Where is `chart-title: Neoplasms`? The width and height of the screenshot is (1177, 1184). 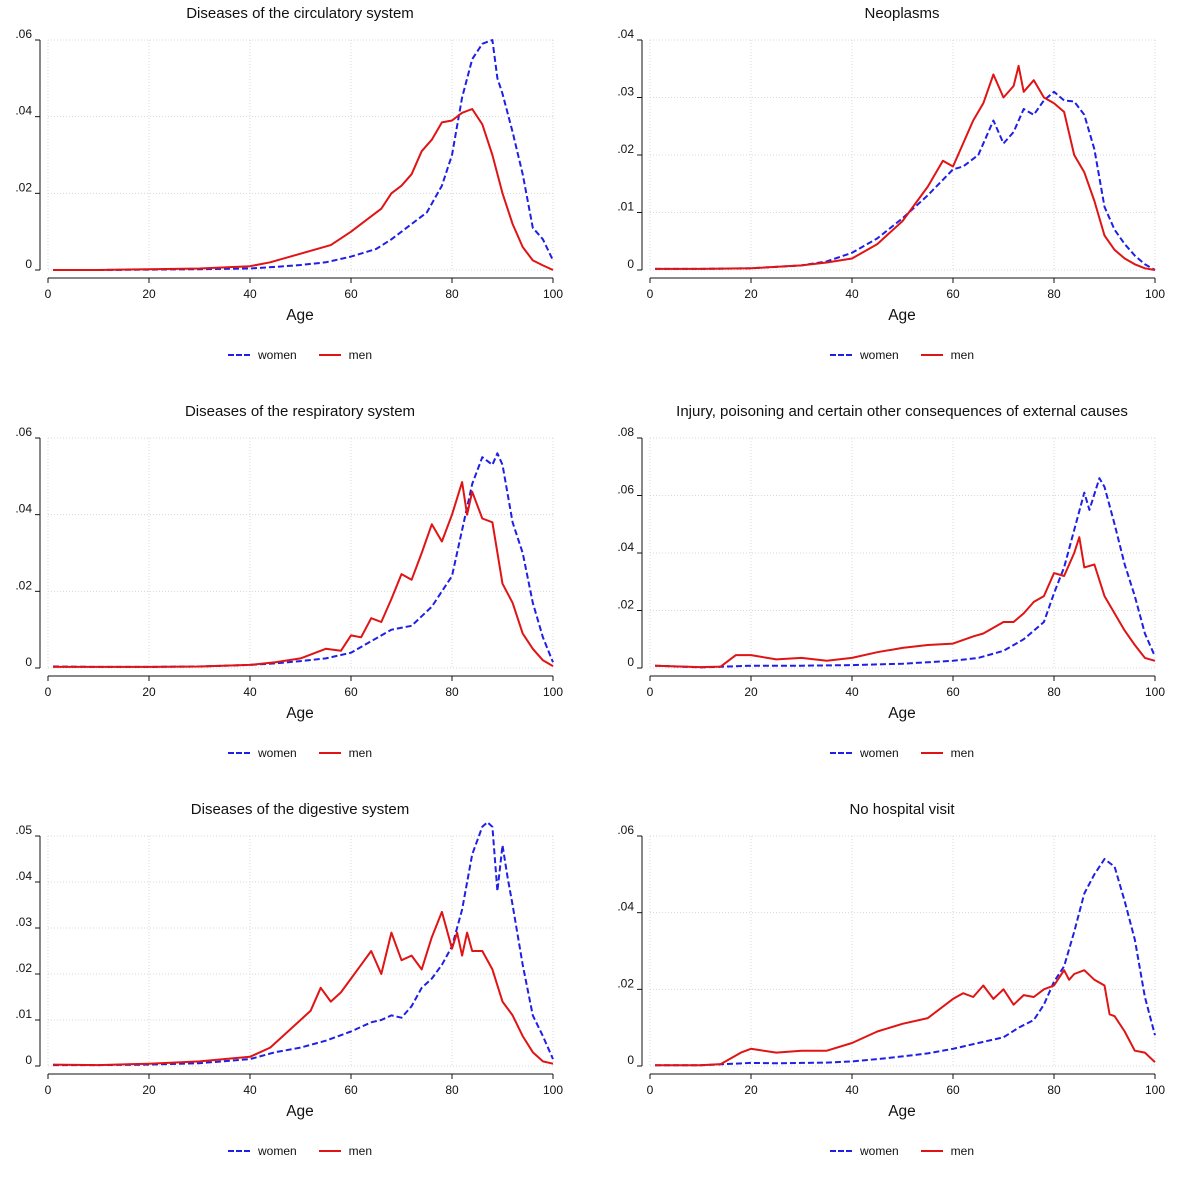
chart-title: Neoplasms is located at coordinates (902, 13).